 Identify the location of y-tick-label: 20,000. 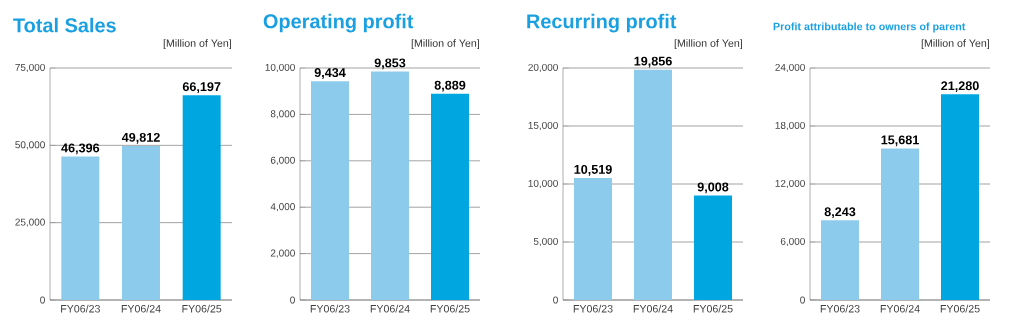
(543, 68).